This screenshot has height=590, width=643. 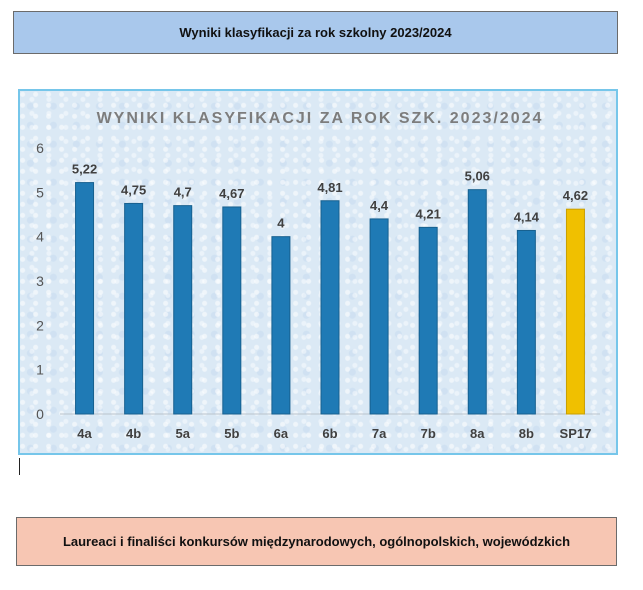 What do you see at coordinates (182, 433) in the screenshot?
I see `x-tick-label: 5a` at bounding box center [182, 433].